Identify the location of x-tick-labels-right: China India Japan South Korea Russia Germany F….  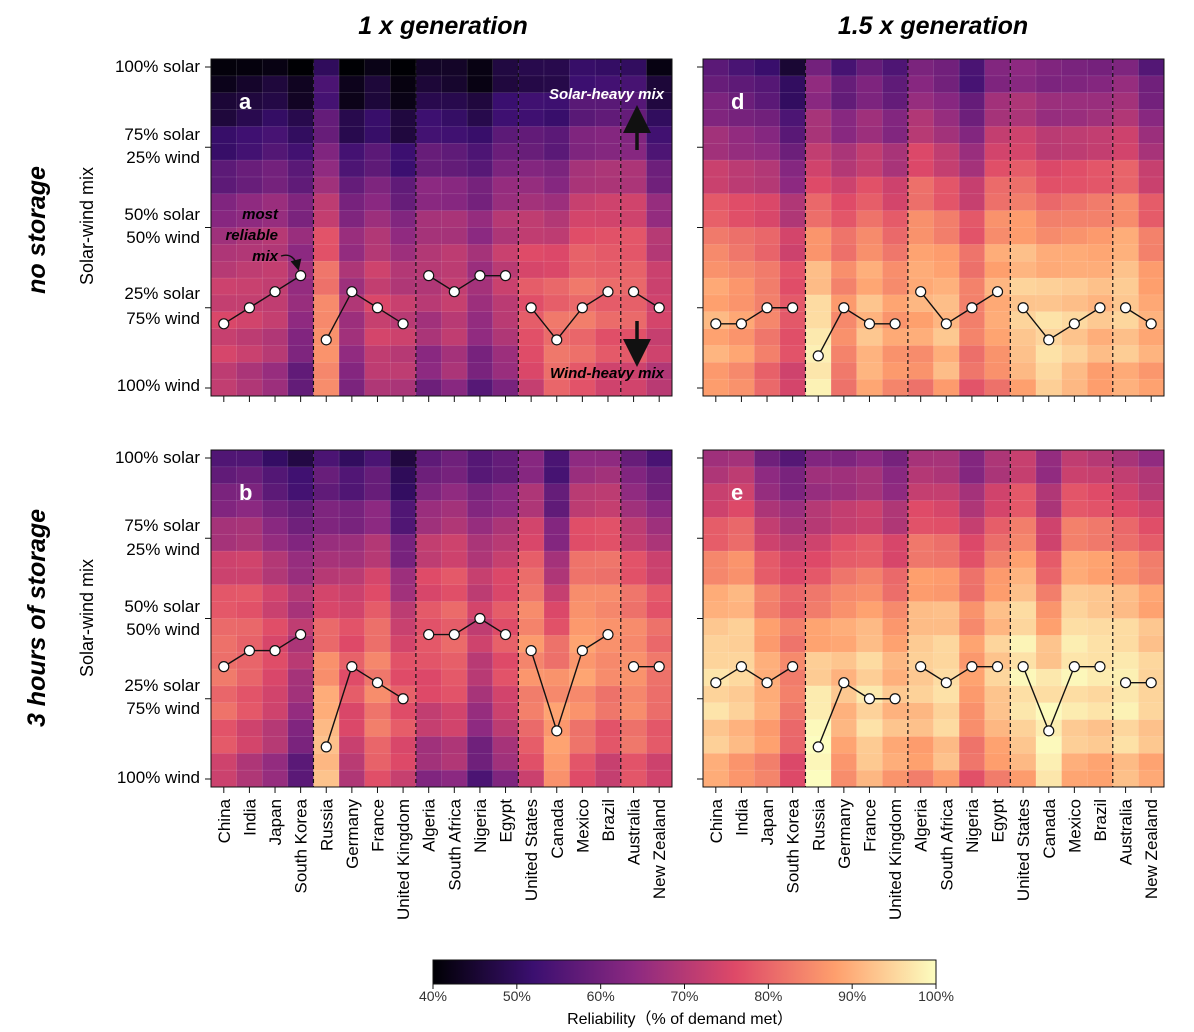
(934, 859).